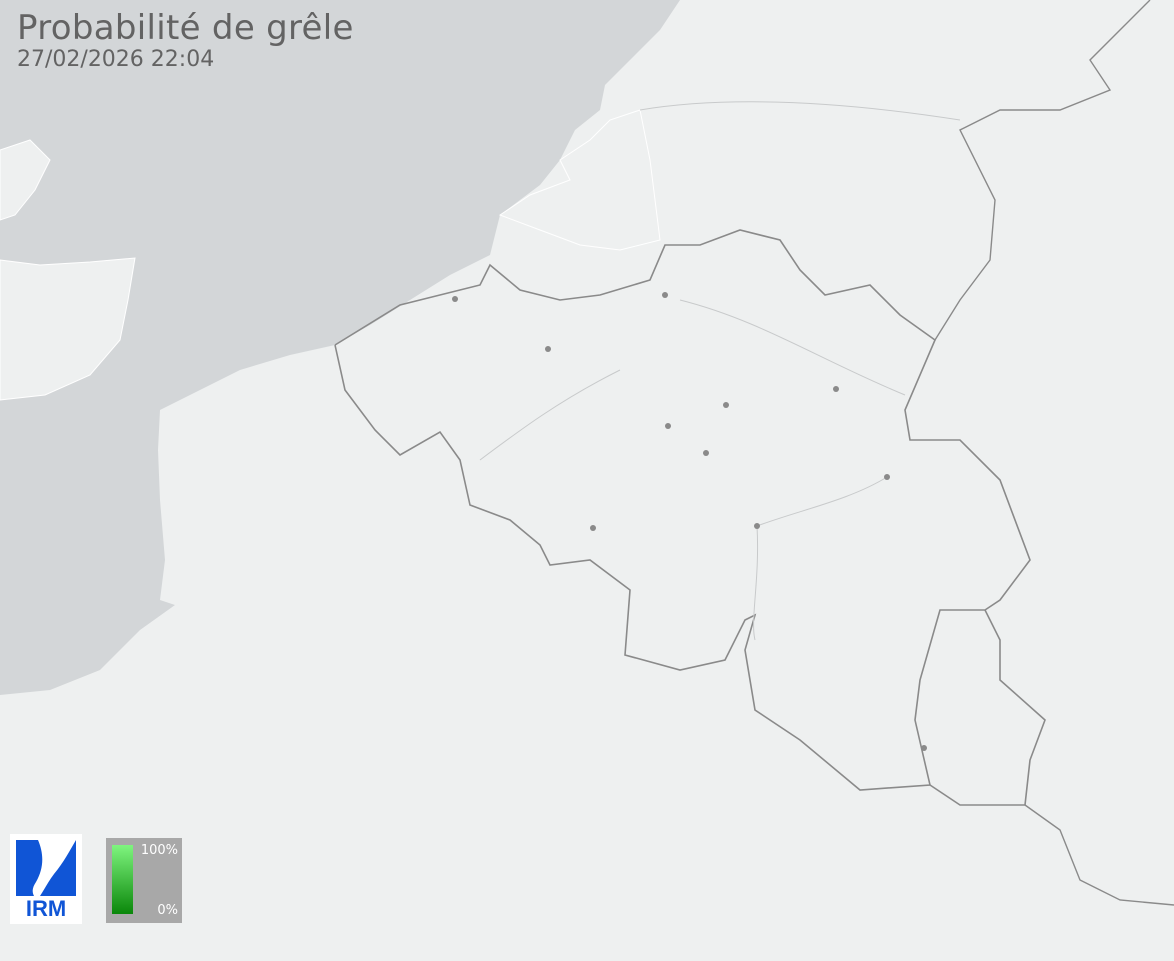 This screenshot has height=961, width=1174. I want to click on legend-max-label: 100%, so click(159, 850).